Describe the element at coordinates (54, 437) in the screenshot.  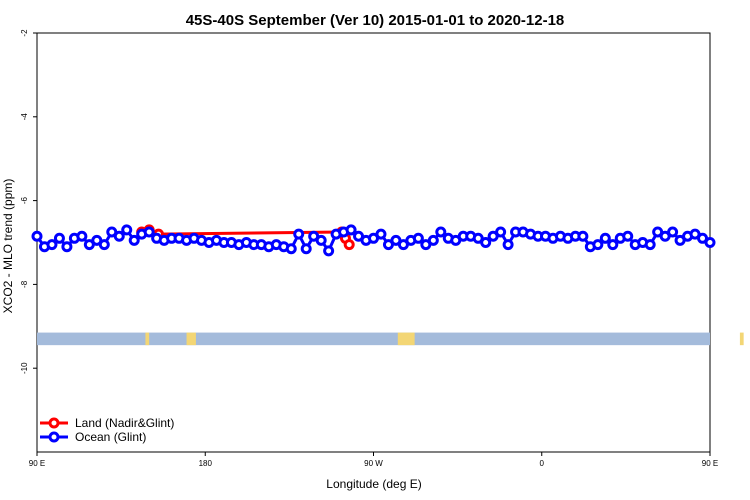
I see `legend-ocean-marker` at that location.